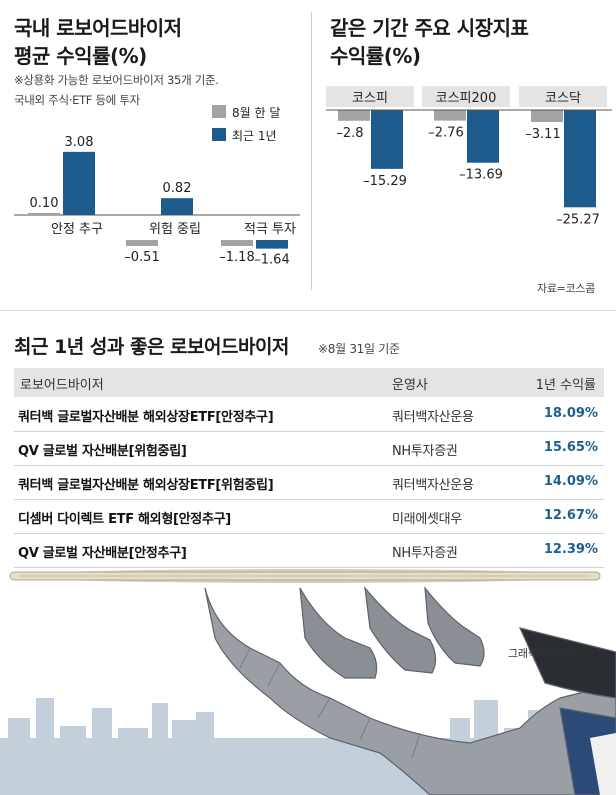  I want to click on row-name: QV 글로벌 자산배분[안정추구], so click(102, 553).